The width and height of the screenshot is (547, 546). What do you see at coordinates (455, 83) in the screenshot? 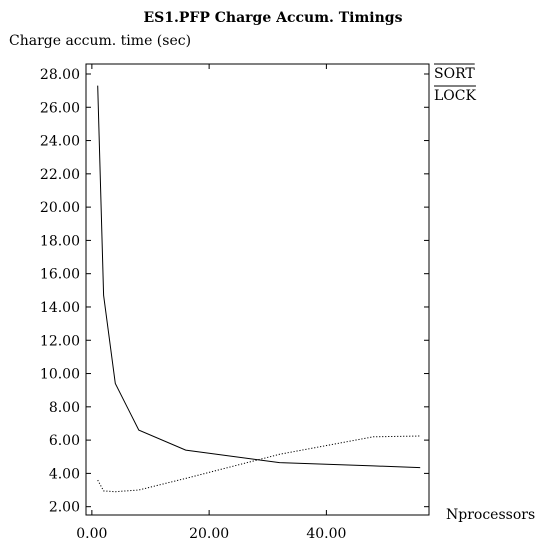
I see `legend: SORT LOCK` at bounding box center [455, 83].